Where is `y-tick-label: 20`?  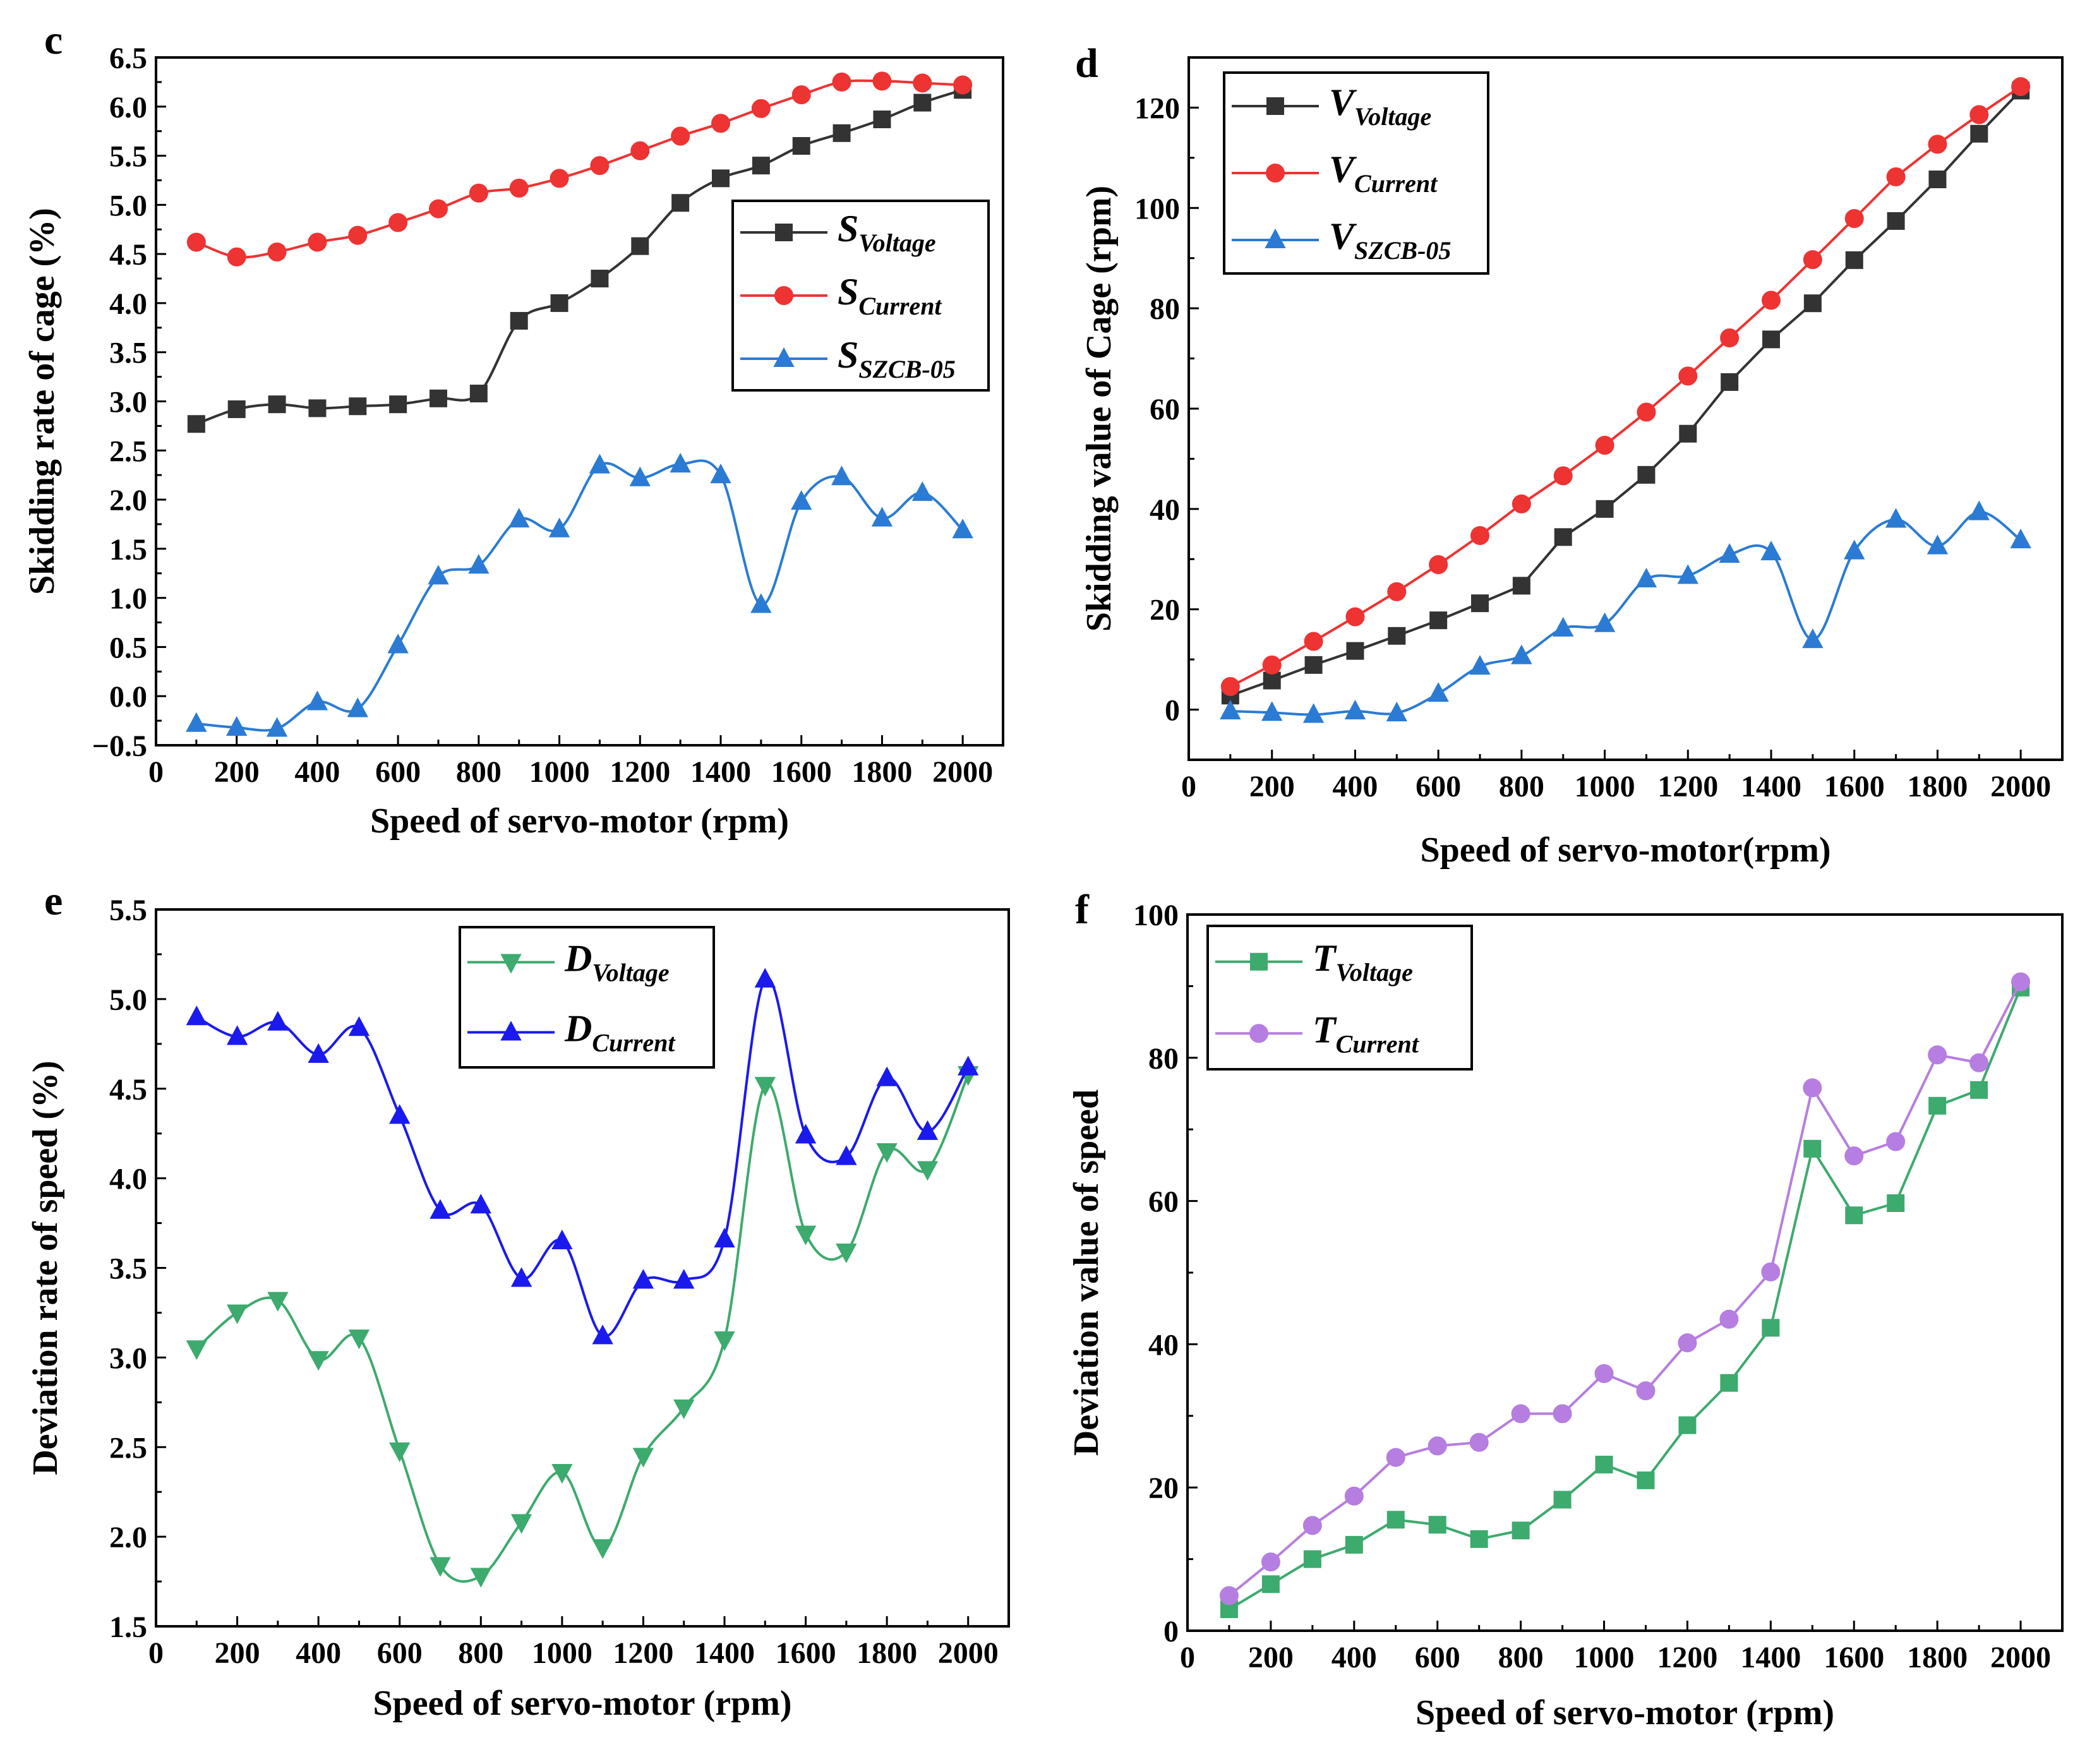 y-tick-label: 20 is located at coordinates (1165, 610).